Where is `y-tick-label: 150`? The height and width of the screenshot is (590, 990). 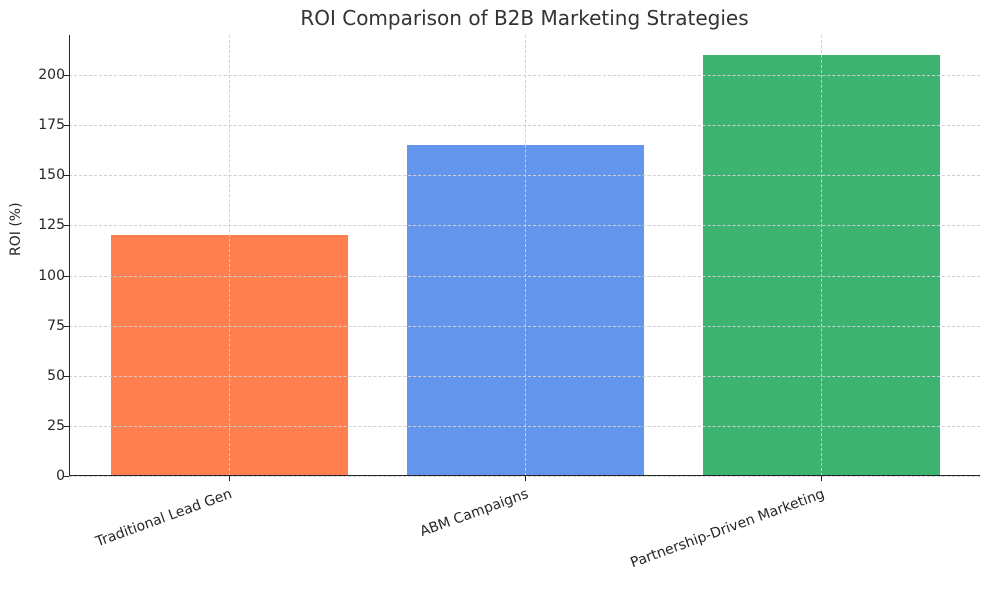
y-tick-label: 150 is located at coordinates (51, 175).